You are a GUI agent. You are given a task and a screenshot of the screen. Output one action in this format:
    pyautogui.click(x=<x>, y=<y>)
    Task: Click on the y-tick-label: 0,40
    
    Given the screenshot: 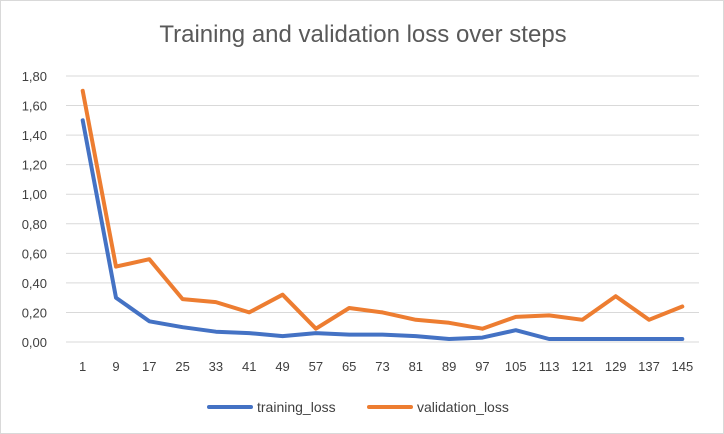 What is the action you would take?
    pyautogui.click(x=34, y=283)
    